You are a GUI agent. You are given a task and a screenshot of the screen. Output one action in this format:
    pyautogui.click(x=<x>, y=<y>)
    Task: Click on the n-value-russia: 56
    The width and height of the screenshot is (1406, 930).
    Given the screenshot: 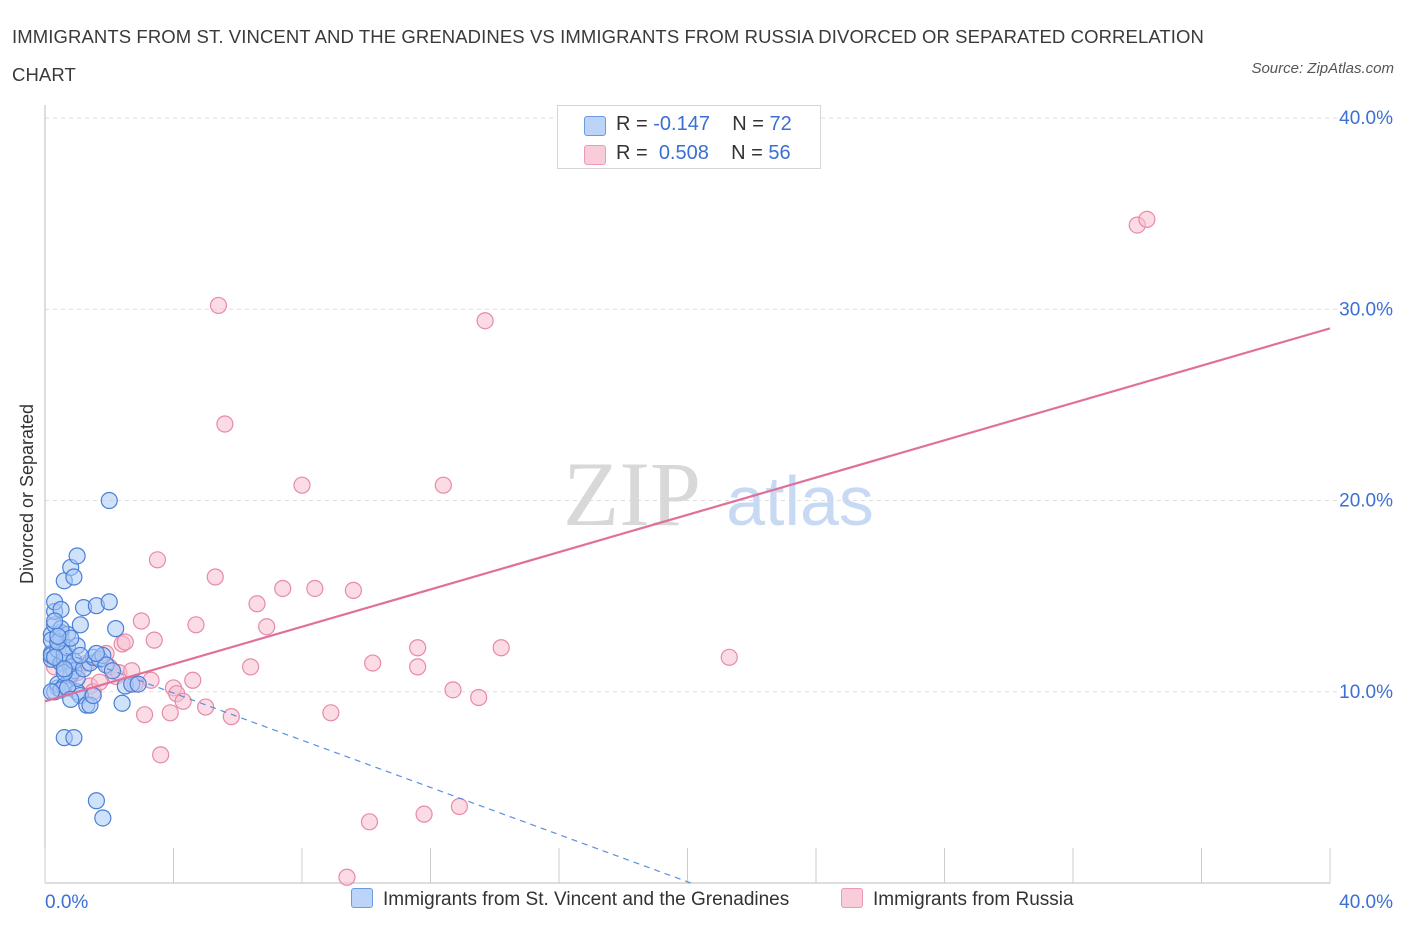 What is the action you would take?
    pyautogui.click(x=779, y=153)
    